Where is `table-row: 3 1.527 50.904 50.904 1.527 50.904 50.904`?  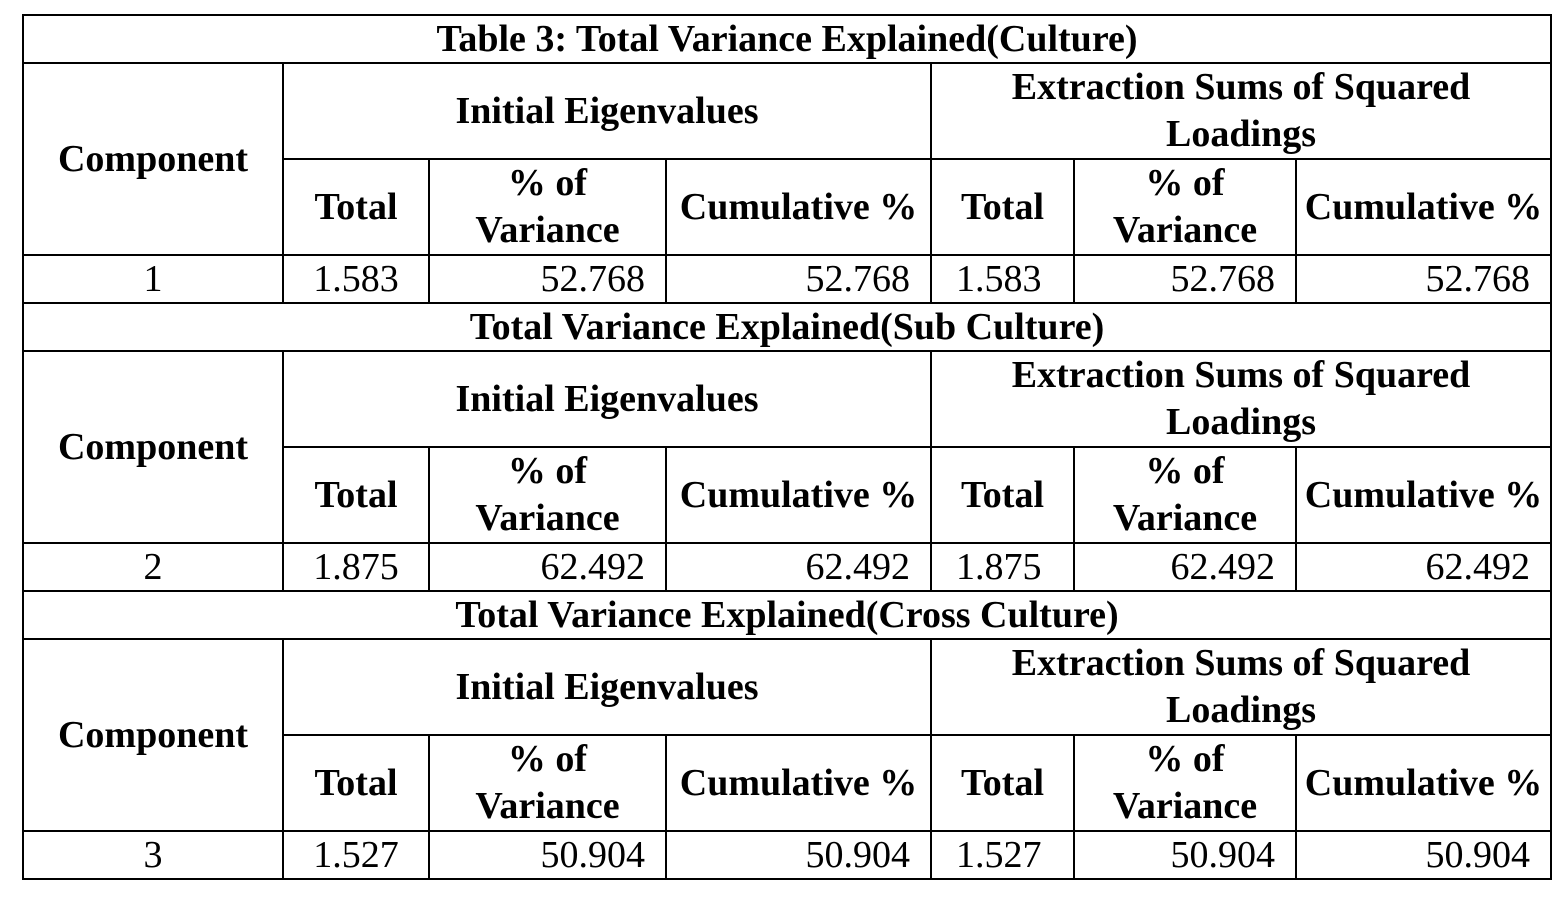 table-row: 3 1.527 50.904 50.904 1.527 50.904 50.904 is located at coordinates (787, 855).